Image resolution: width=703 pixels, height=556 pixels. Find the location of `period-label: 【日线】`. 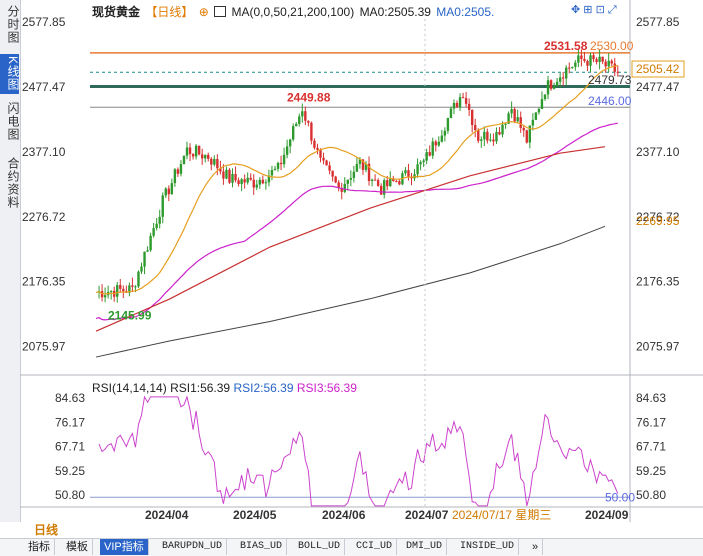

period-label: 【日线】 is located at coordinates (169, 12).